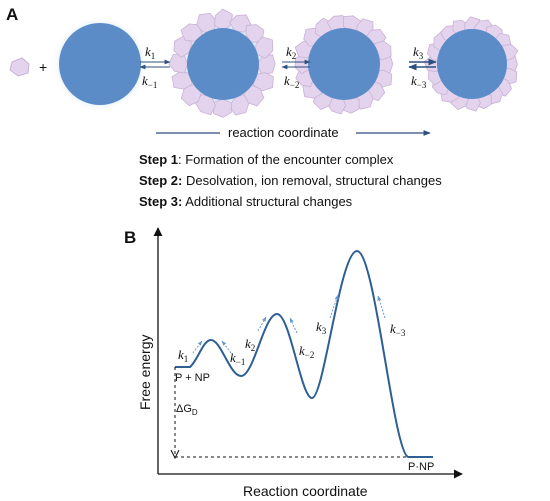 The image size is (550, 501). I want to click on rate-k3: k3, so click(418, 52).